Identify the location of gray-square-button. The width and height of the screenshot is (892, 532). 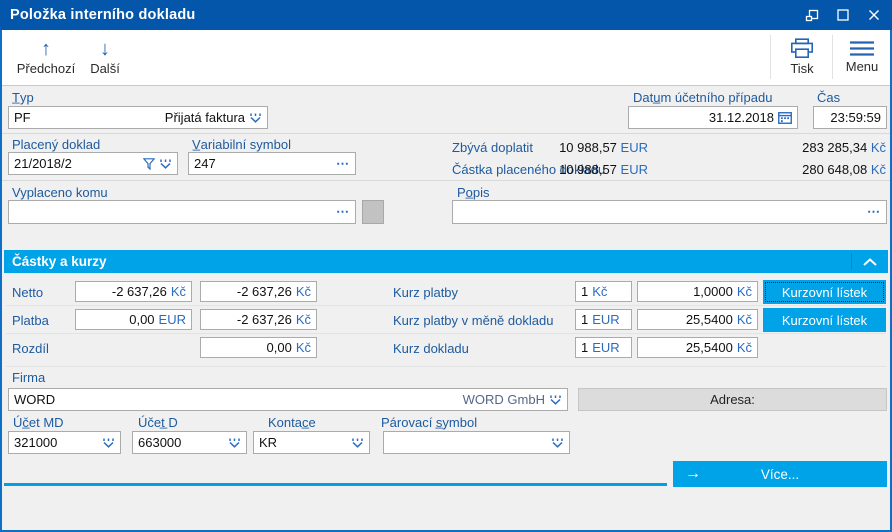
(373, 212).